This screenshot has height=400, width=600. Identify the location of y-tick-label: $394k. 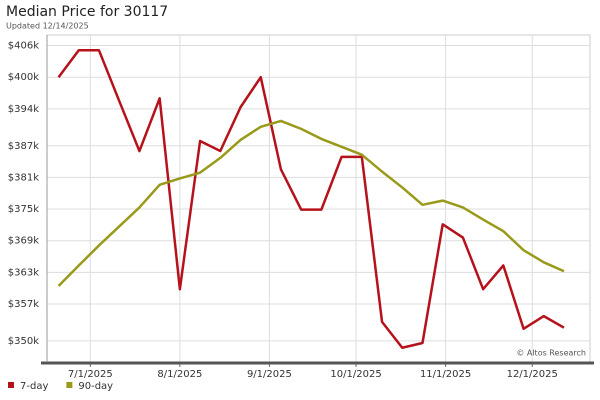
(23, 109).